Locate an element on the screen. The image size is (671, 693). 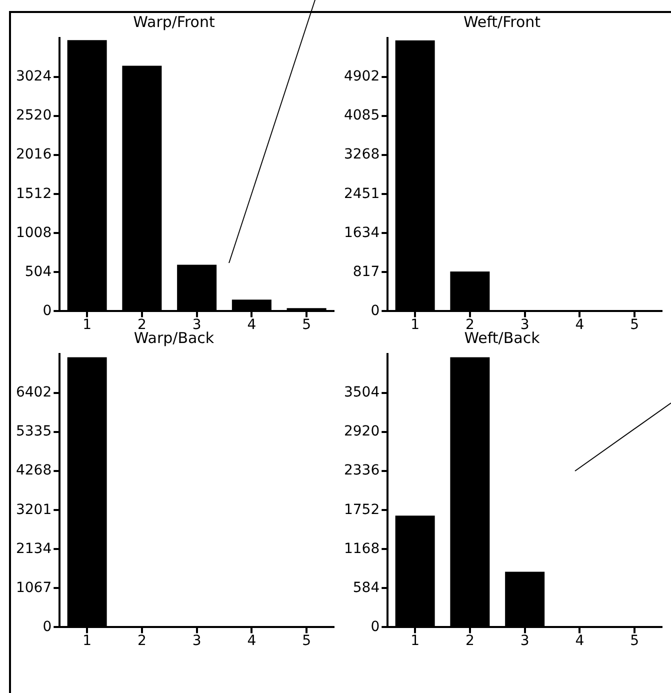
y-tick-label: 1008 is located at coordinates (34, 232).